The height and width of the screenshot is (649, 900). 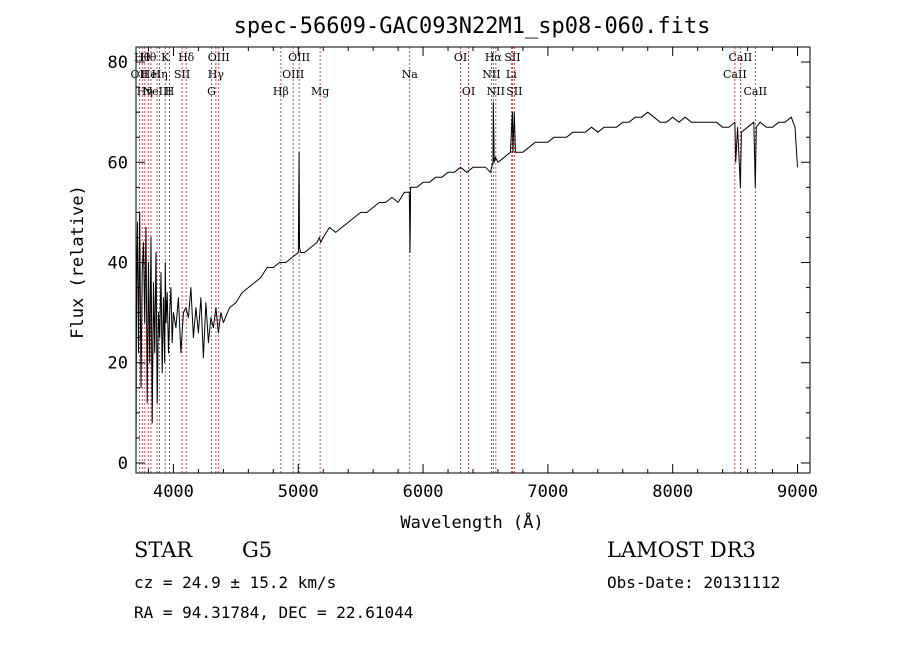 What do you see at coordinates (511, 74) in the screenshot?
I see `line-marker-label: Li` at bounding box center [511, 74].